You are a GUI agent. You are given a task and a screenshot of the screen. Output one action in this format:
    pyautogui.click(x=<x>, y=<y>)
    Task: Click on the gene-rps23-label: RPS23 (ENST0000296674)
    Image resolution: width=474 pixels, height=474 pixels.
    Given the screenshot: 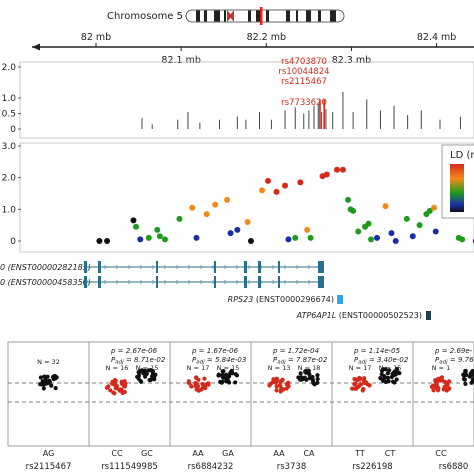 What is the action you would take?
    pyautogui.click(x=281, y=299)
    